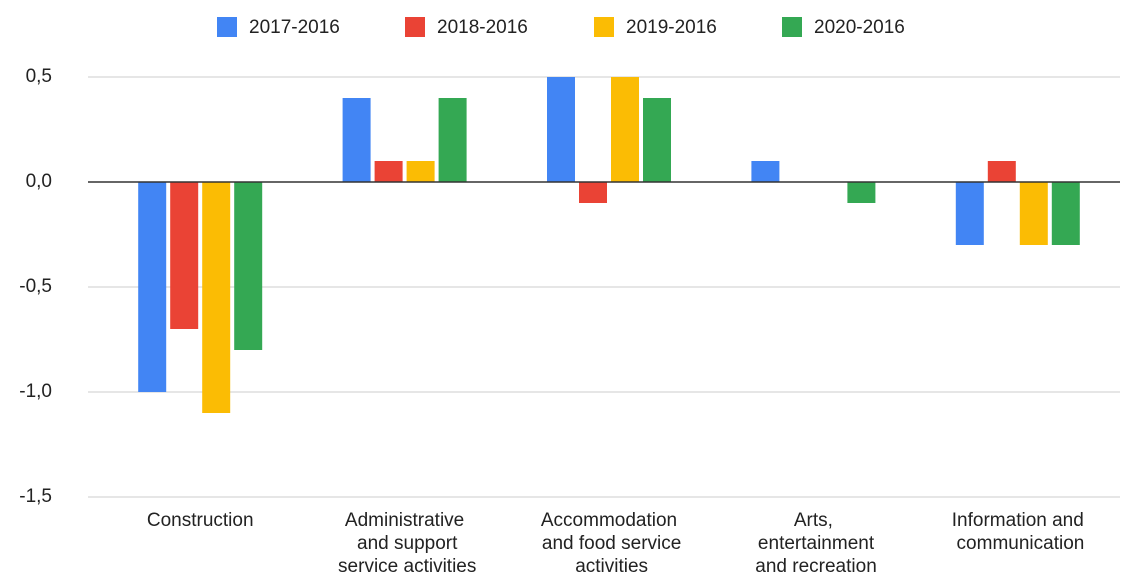 This screenshot has height=577, width=1131. I want to click on x-tick-label: Arts, entertainment and recreation, so click(813, 543).